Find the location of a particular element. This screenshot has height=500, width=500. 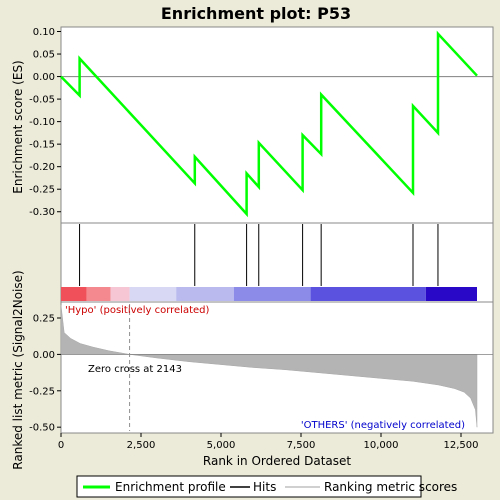

x-tick-label: 5,000 is located at coordinates (221, 445).